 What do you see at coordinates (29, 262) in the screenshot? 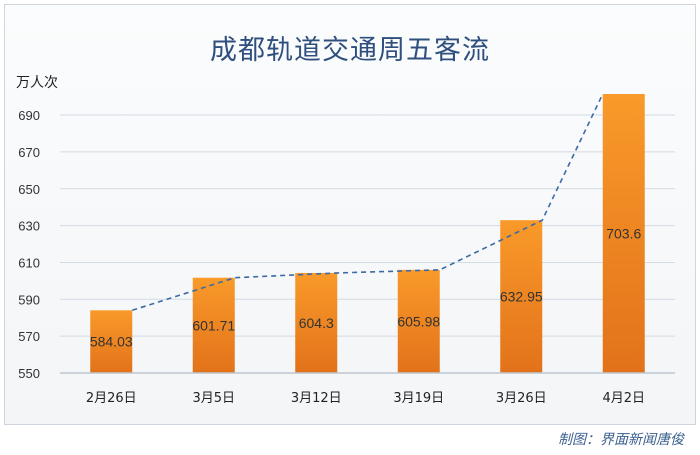
I see `y-tick-label: 610` at bounding box center [29, 262].